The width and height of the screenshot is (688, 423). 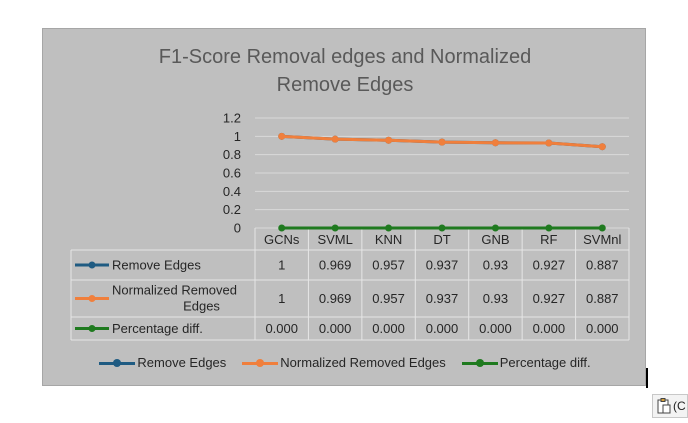 What do you see at coordinates (282, 239) in the screenshot?
I see `x-category-label: GCNs` at bounding box center [282, 239].